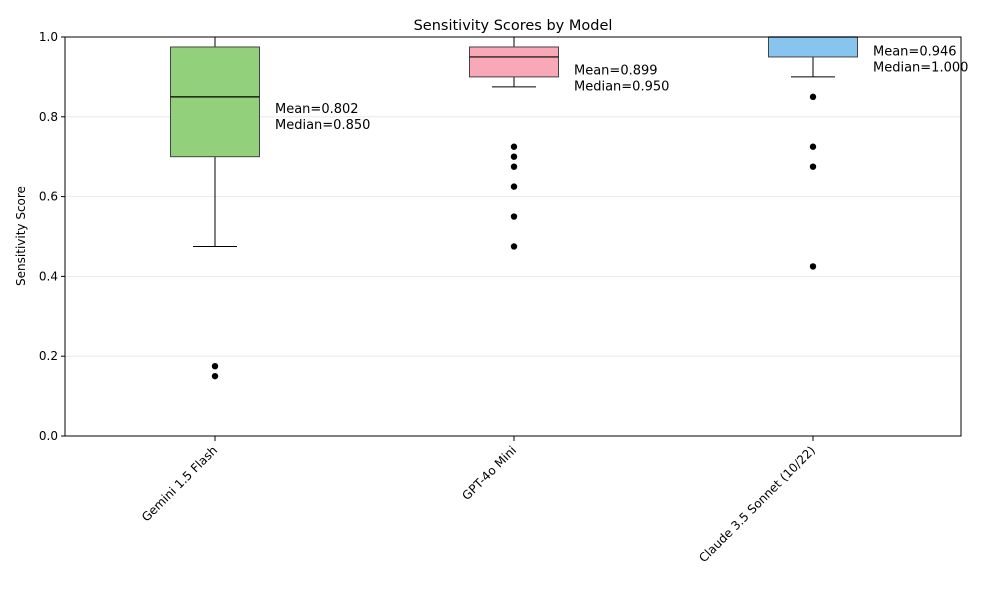  I want to click on y-tick-label: 0.6, so click(48, 197).